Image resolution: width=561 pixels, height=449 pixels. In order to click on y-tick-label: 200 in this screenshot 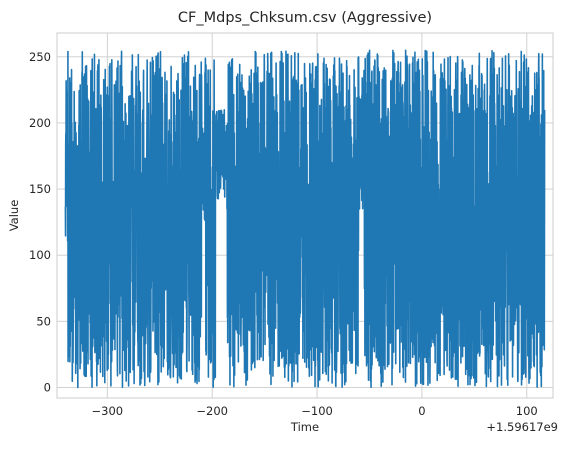, I will do `click(40, 123)`.